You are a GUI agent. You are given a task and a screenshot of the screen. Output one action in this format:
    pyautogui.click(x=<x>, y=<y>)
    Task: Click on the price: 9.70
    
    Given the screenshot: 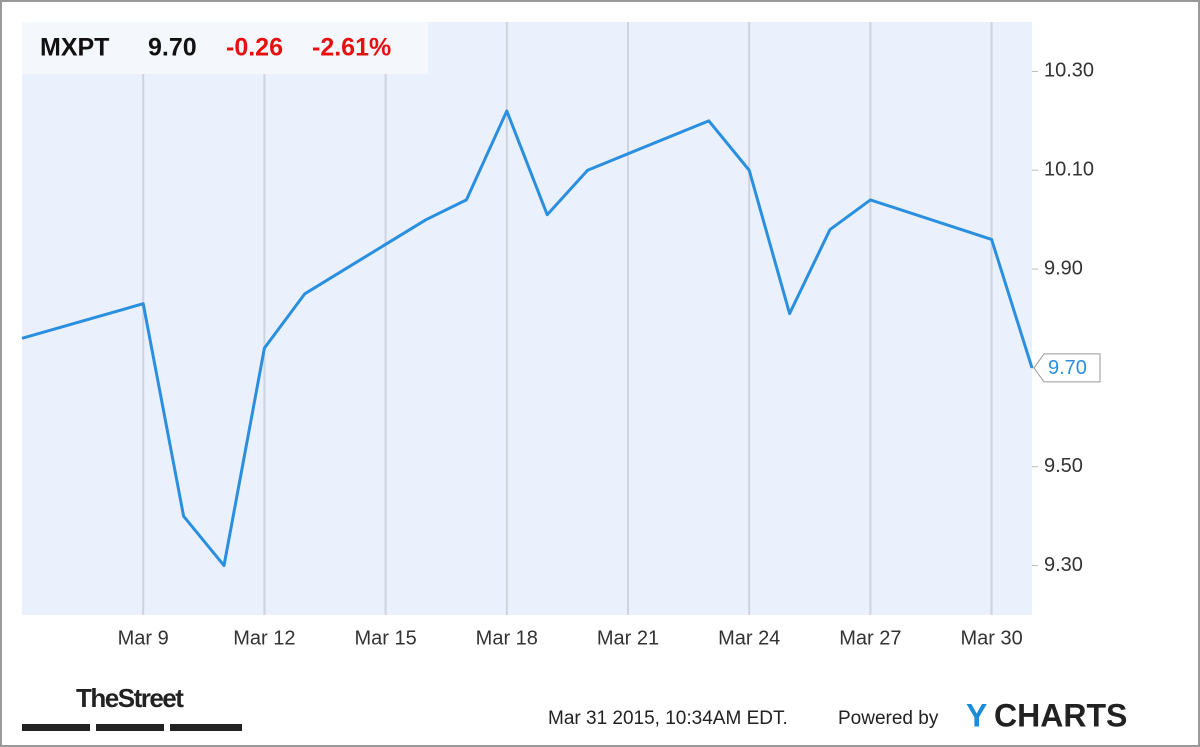 What is the action you would take?
    pyautogui.click(x=172, y=48)
    